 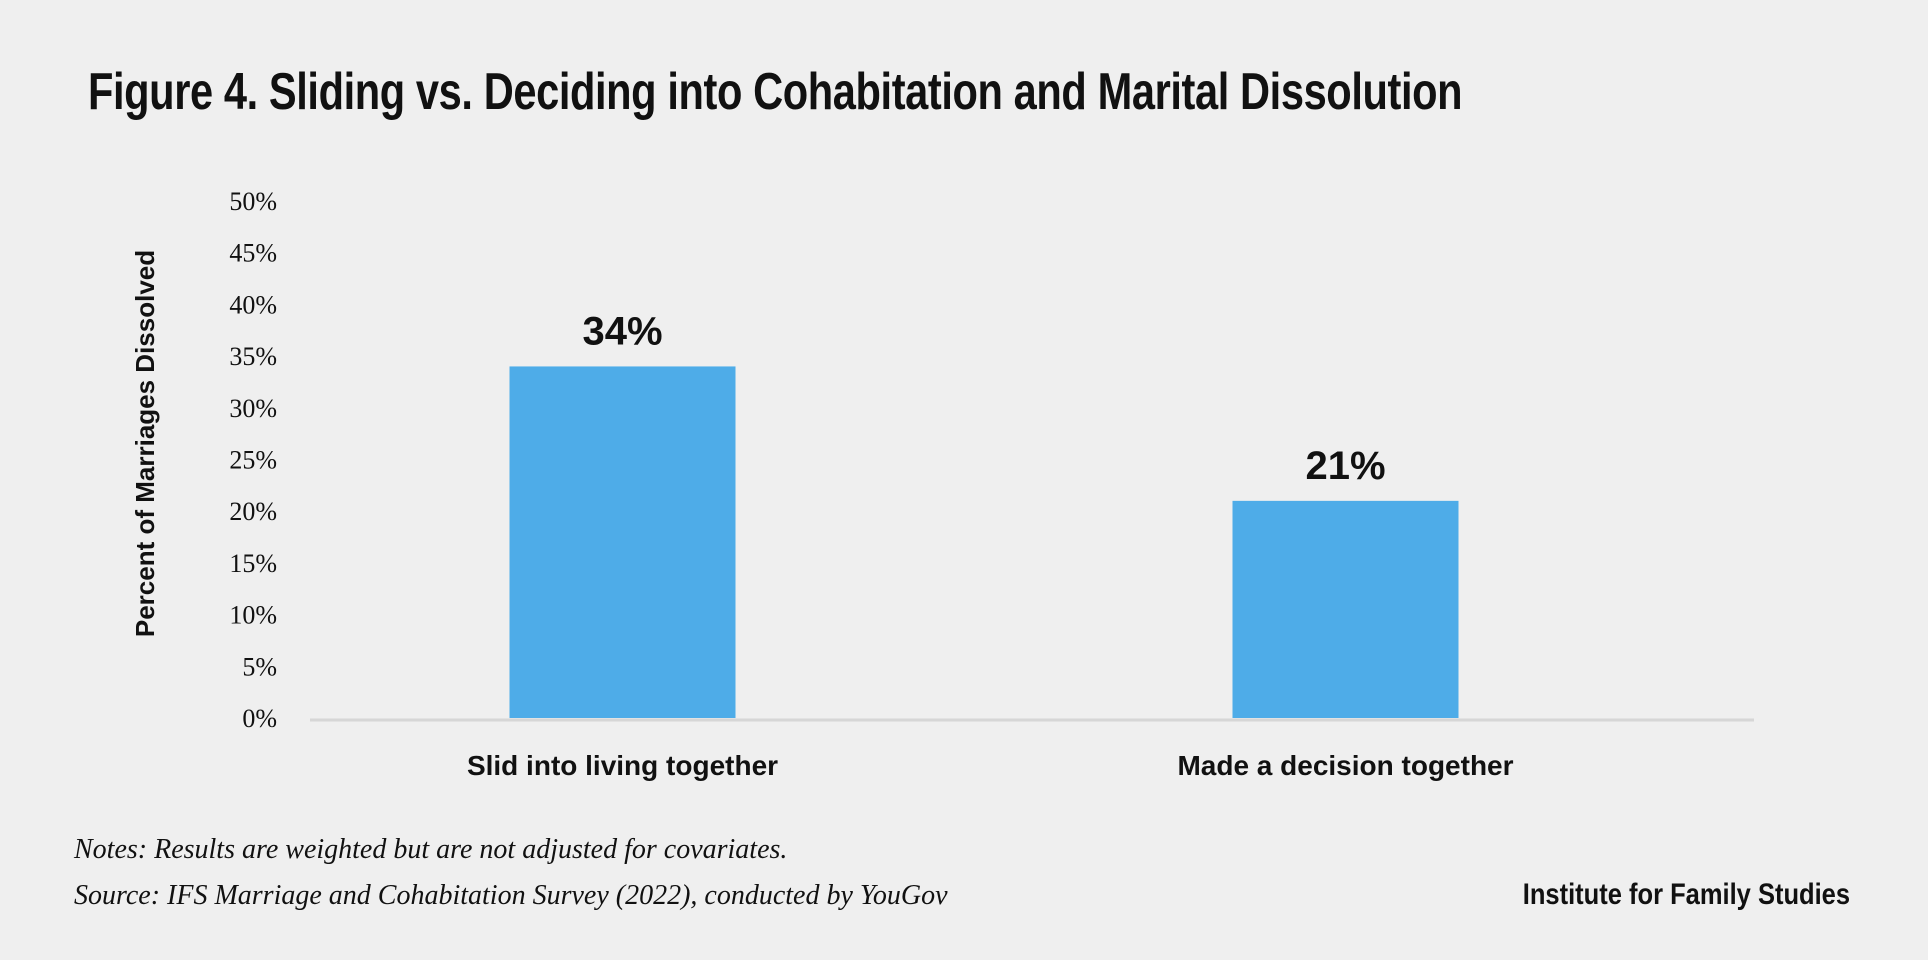 I want to click on x-category-label: Made a decision together, so click(x=1345, y=765).